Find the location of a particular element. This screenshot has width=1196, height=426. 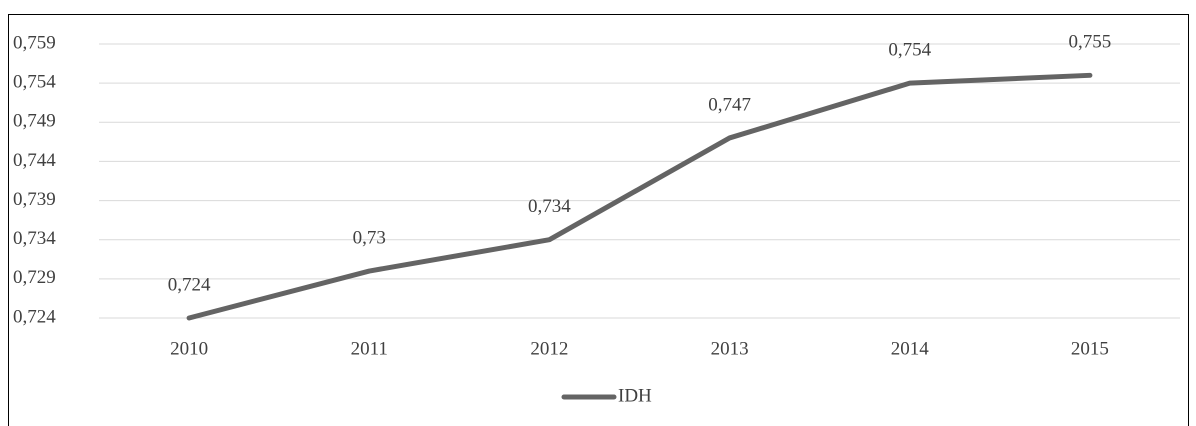

x-tick-label: 2011 is located at coordinates (369, 348).